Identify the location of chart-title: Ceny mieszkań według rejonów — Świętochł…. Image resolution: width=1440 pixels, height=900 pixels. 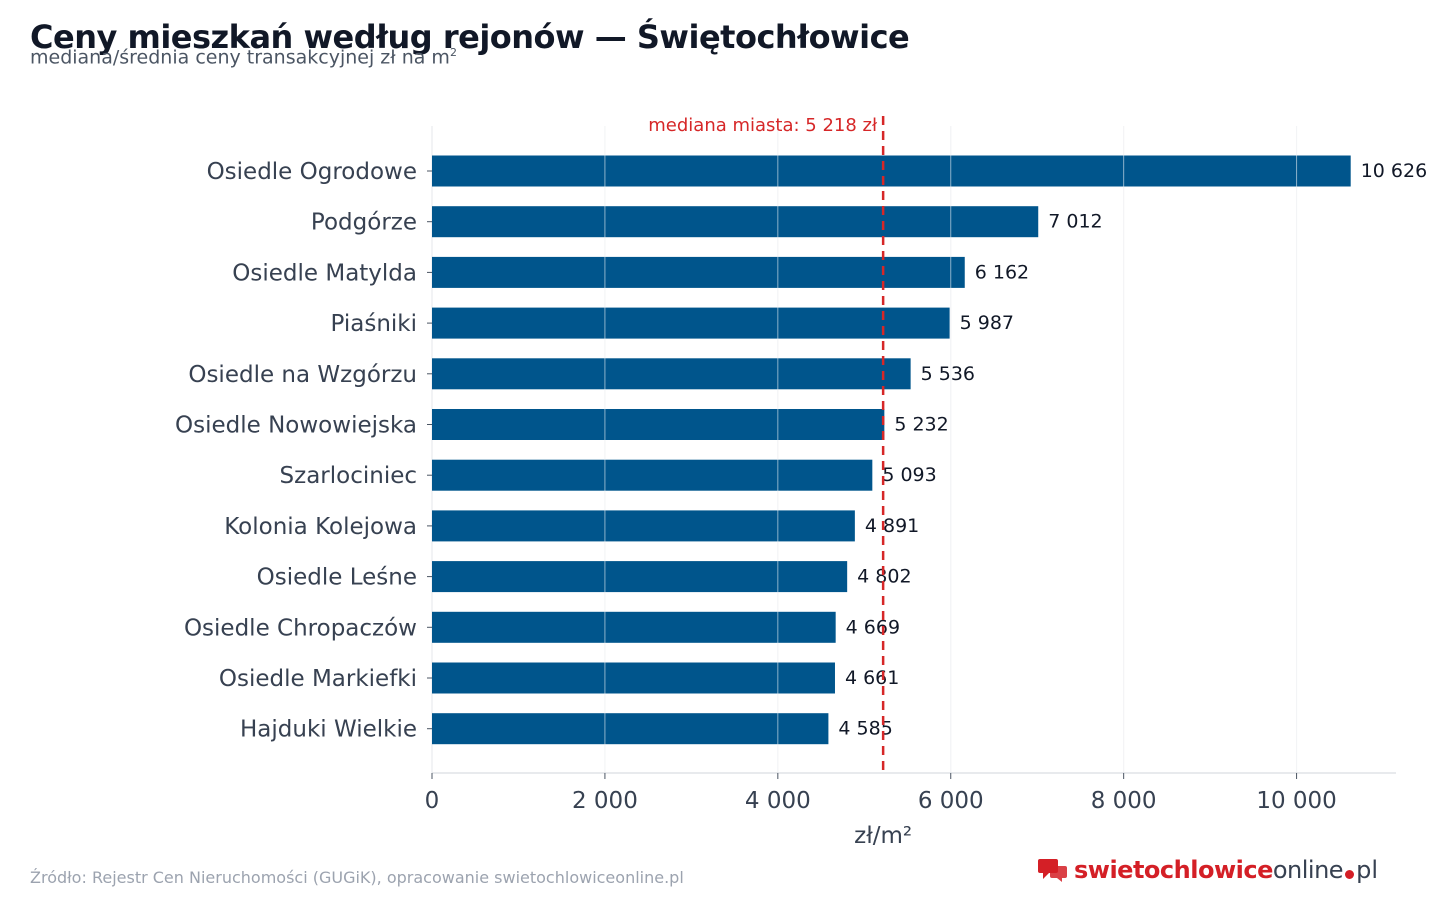
(470, 37).